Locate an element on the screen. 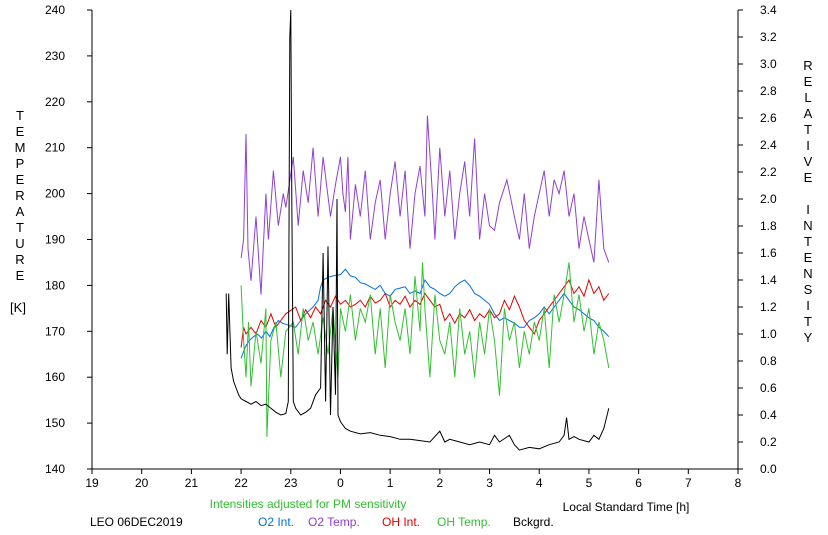 Image resolution: width=828 pixels, height=535 pixels. adjustment-note: Intensities adjusted for PM sensitivity is located at coordinates (308, 504).